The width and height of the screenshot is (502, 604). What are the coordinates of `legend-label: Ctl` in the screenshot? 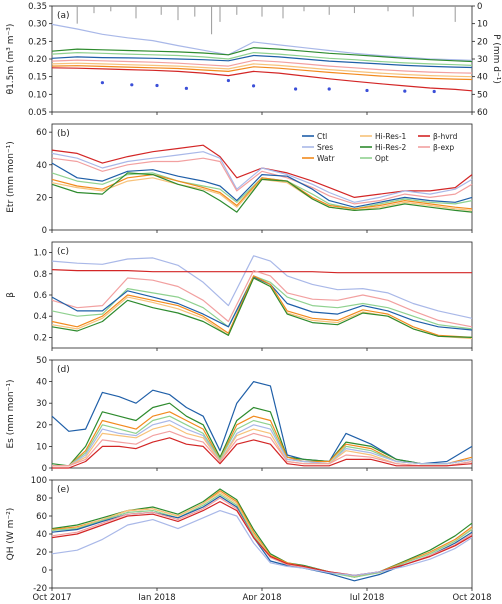 It's located at (322, 136).